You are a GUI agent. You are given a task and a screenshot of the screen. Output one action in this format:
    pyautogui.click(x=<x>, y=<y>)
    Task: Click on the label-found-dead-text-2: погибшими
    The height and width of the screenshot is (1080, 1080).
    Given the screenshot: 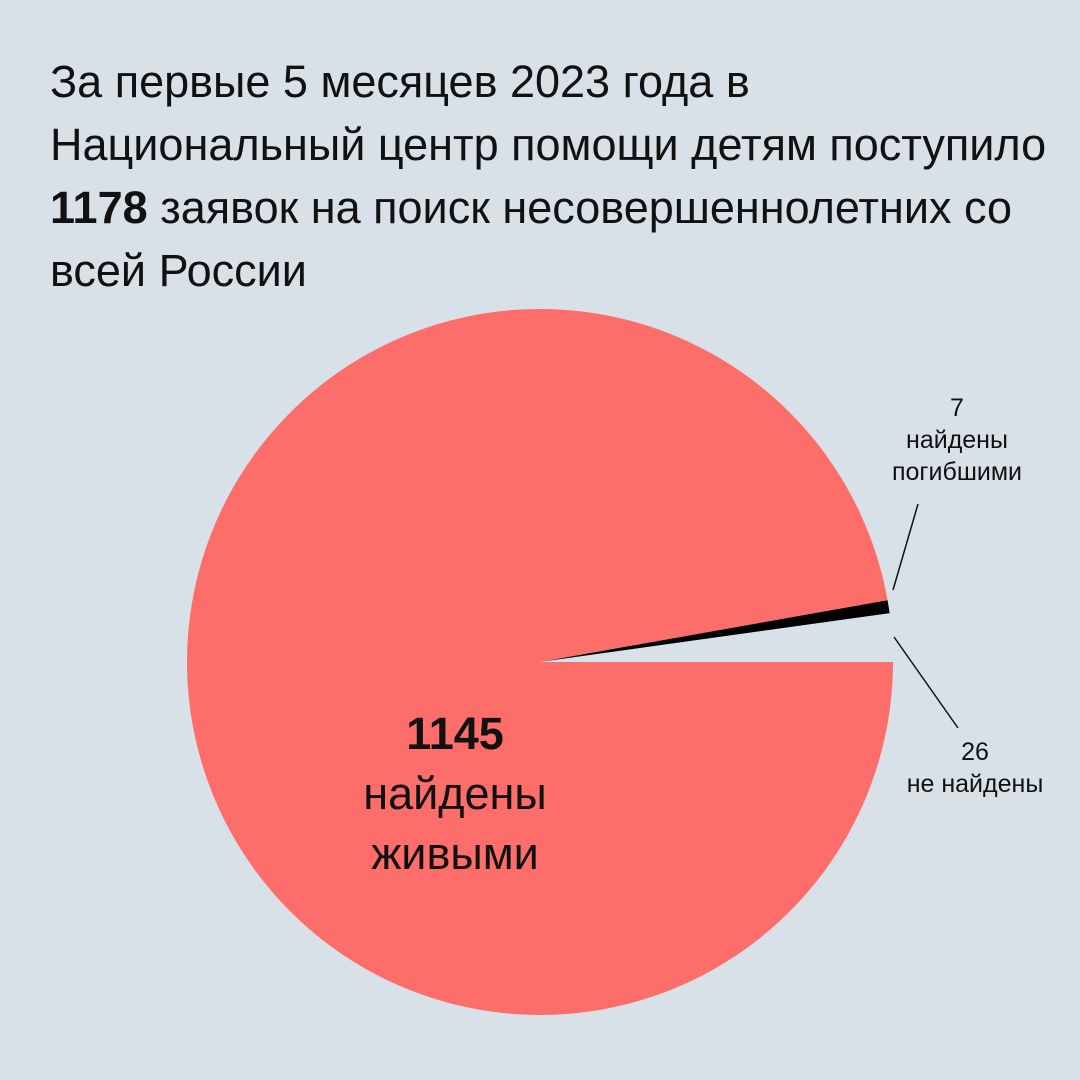 What is the action you would take?
    pyautogui.click(x=957, y=472)
    